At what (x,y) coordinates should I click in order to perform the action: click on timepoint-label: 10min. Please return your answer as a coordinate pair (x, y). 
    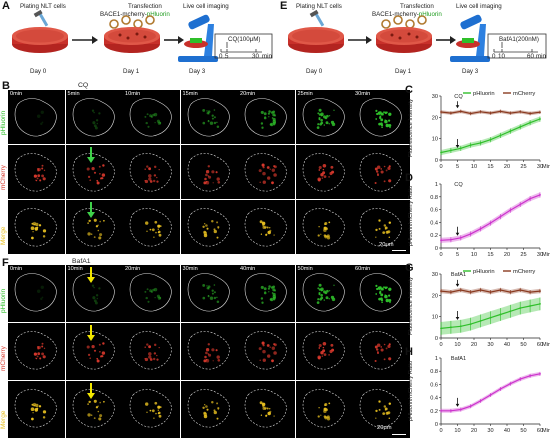
    Looking at the image, I should click on (133, 94).